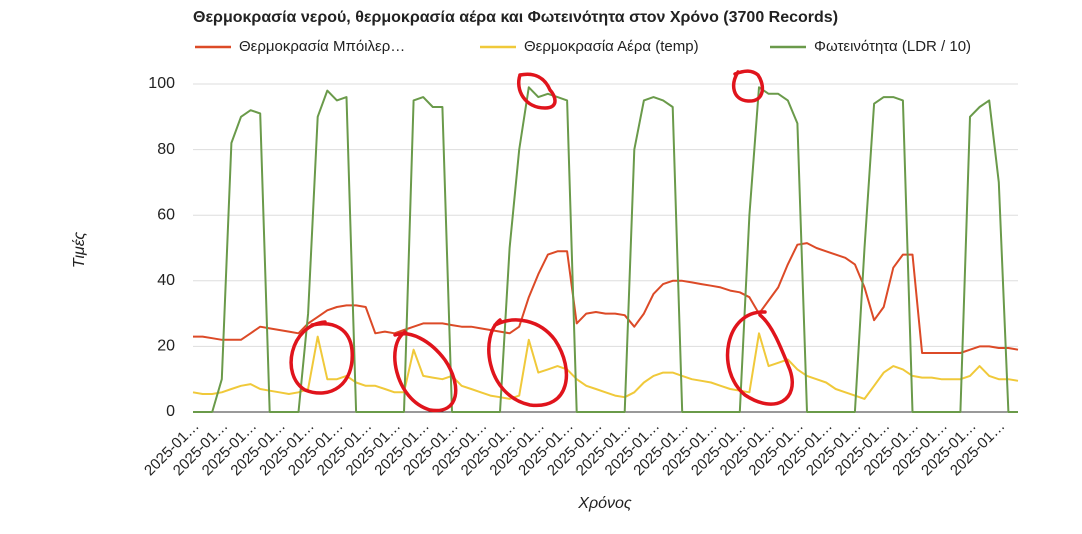 The width and height of the screenshot is (1082, 534). I want to click on y-axis-label: Τιμές, so click(79, 250).